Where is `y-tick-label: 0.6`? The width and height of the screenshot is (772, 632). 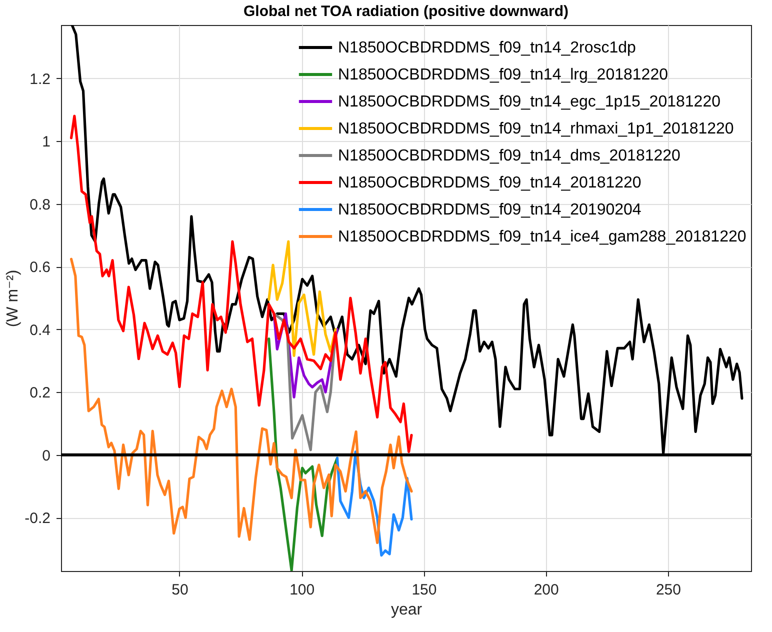
y-tick-label: 0.6 is located at coordinates (40, 267).